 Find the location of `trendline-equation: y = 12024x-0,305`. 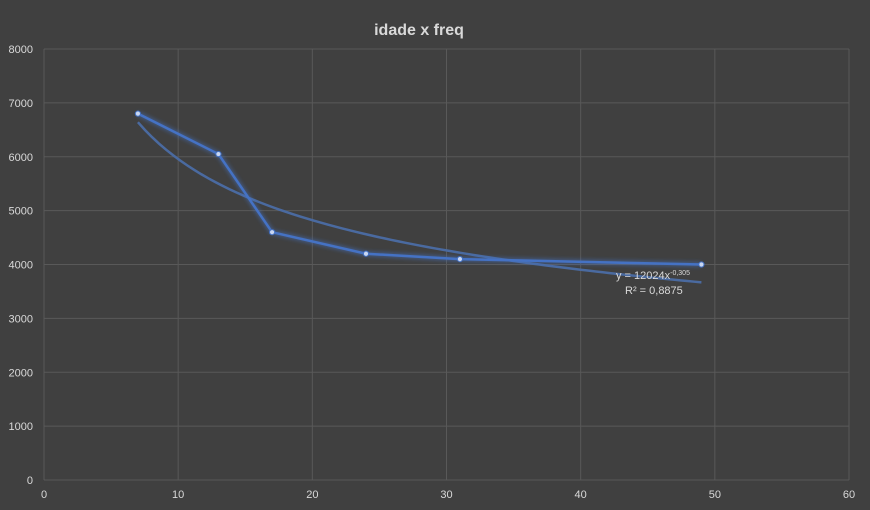

trendline-equation: y = 12024x-0,305 is located at coordinates (653, 276).